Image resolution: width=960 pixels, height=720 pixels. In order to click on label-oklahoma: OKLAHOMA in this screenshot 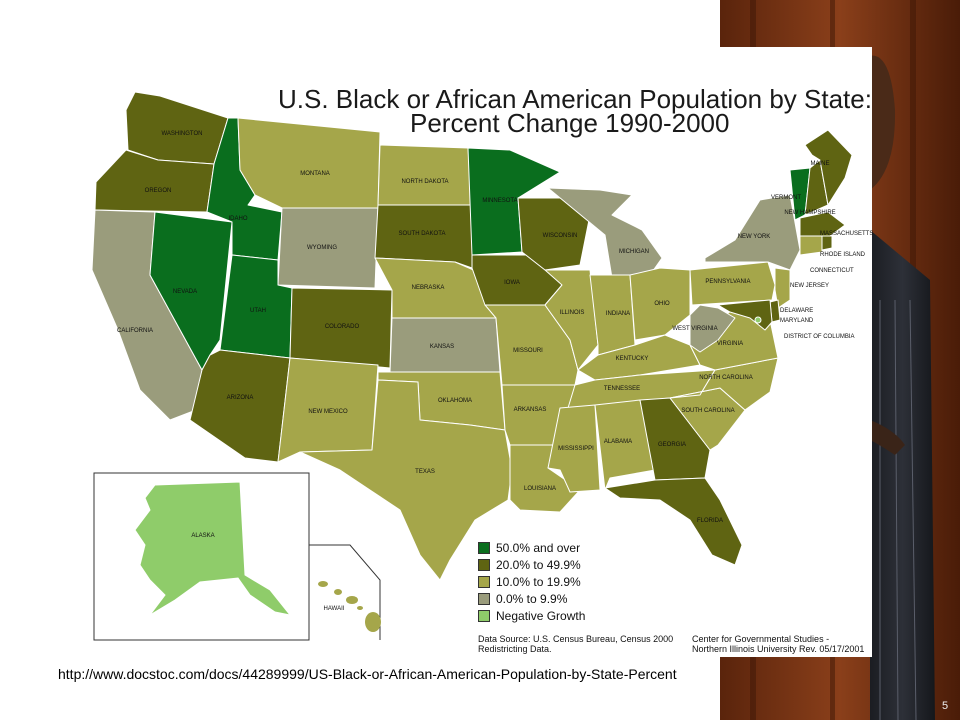, I will do `click(455, 401)`.